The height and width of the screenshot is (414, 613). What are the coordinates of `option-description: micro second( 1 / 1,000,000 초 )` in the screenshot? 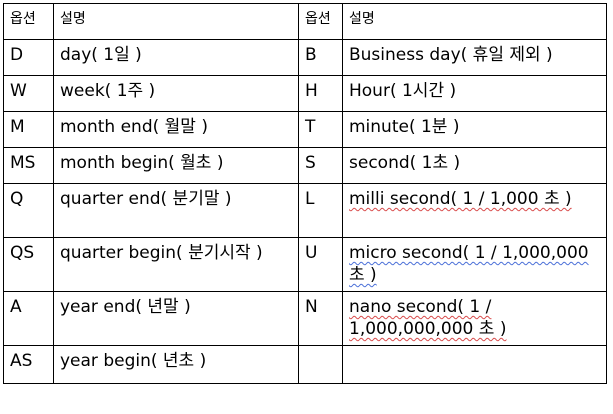 It's located at (474, 264).